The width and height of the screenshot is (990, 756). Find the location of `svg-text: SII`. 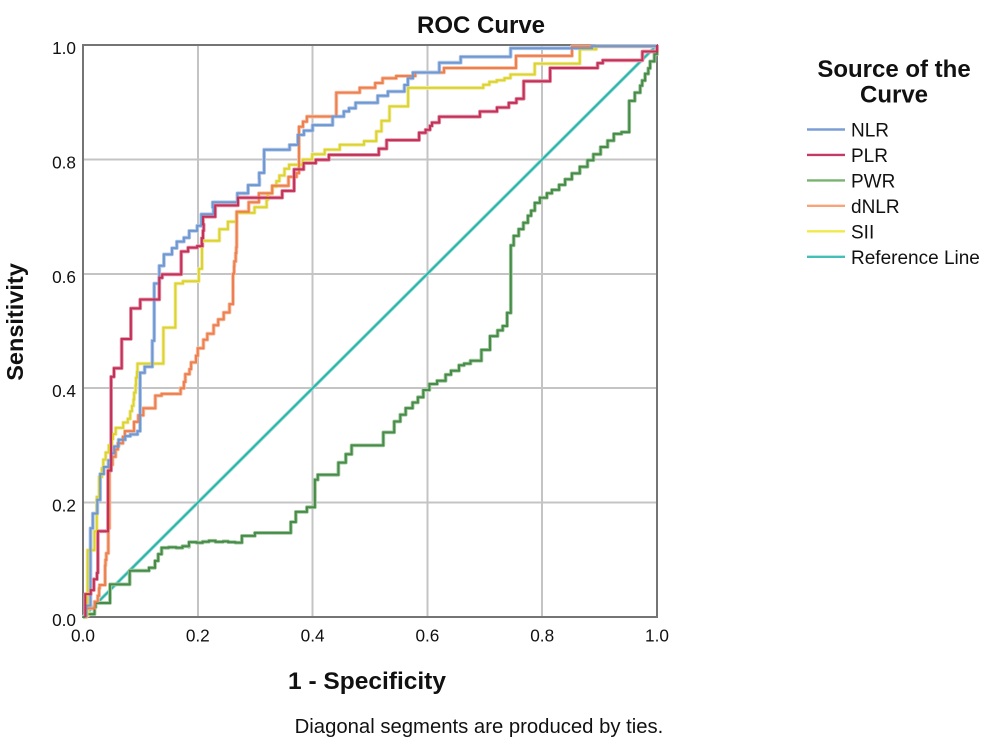

svg-text: SII is located at coordinates (862, 232).